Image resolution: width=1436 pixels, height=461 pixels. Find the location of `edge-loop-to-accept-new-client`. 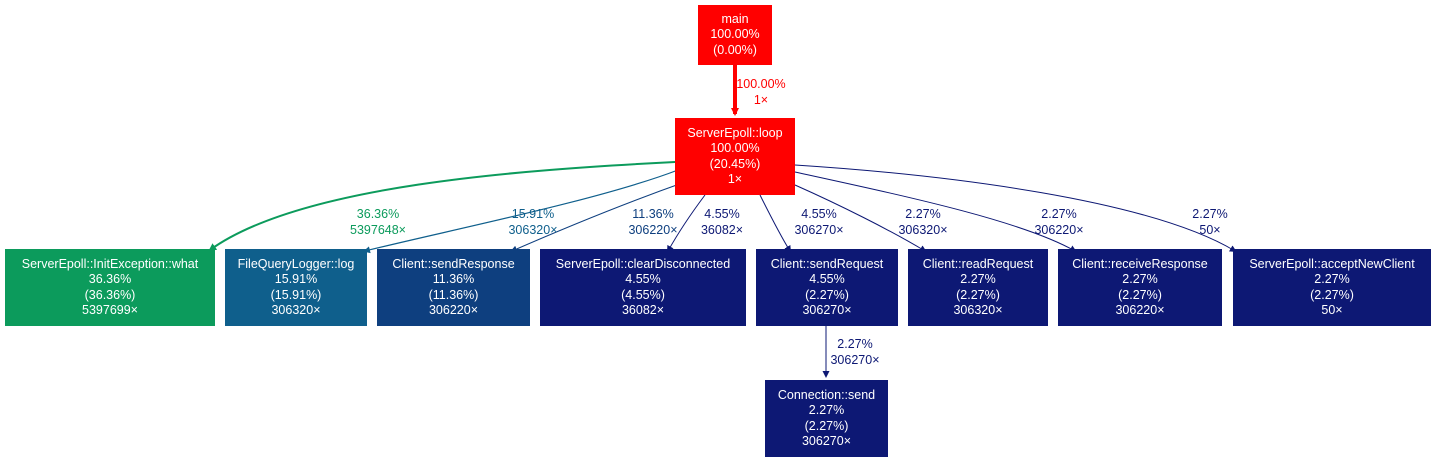

edge-loop-to-accept-new-client is located at coordinates (1015, 208).